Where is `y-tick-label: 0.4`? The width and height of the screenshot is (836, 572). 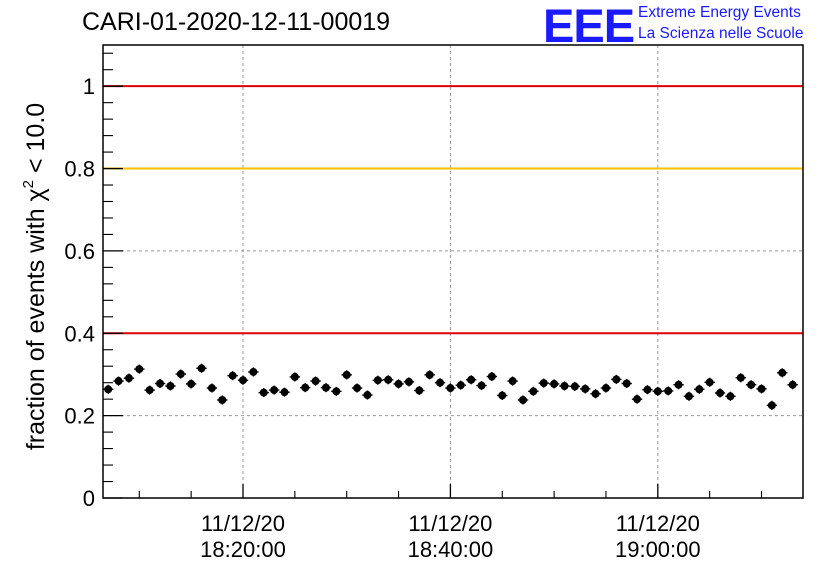 y-tick-label: 0.4 is located at coordinates (79, 333).